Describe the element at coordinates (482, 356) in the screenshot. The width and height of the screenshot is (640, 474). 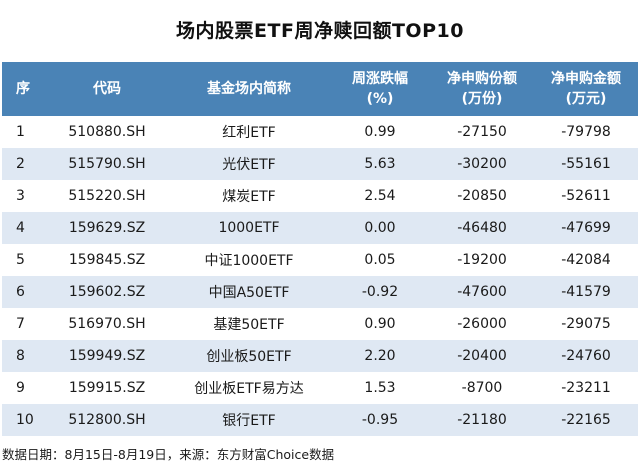
I see `cell-shares: -20400` at that location.